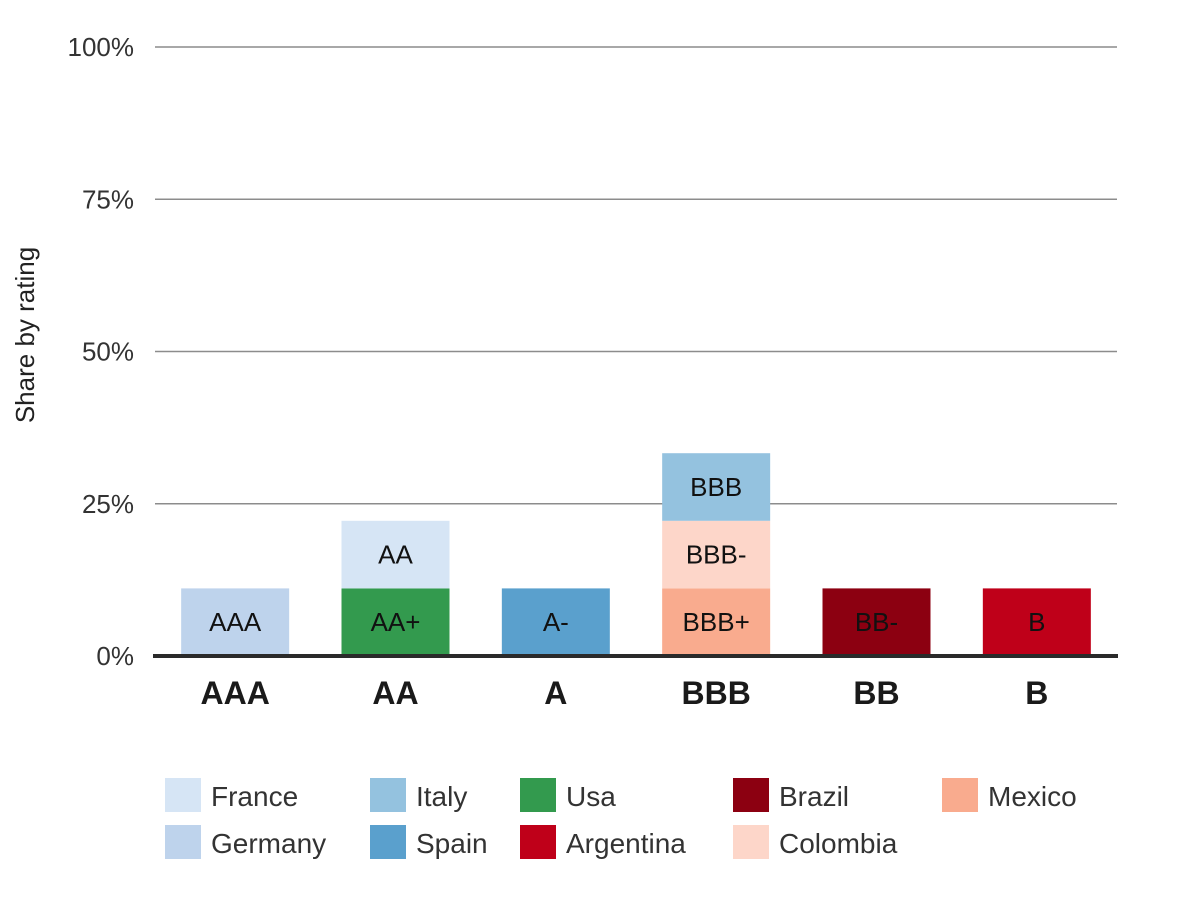  I want to click on legend-label: France, so click(254, 796).